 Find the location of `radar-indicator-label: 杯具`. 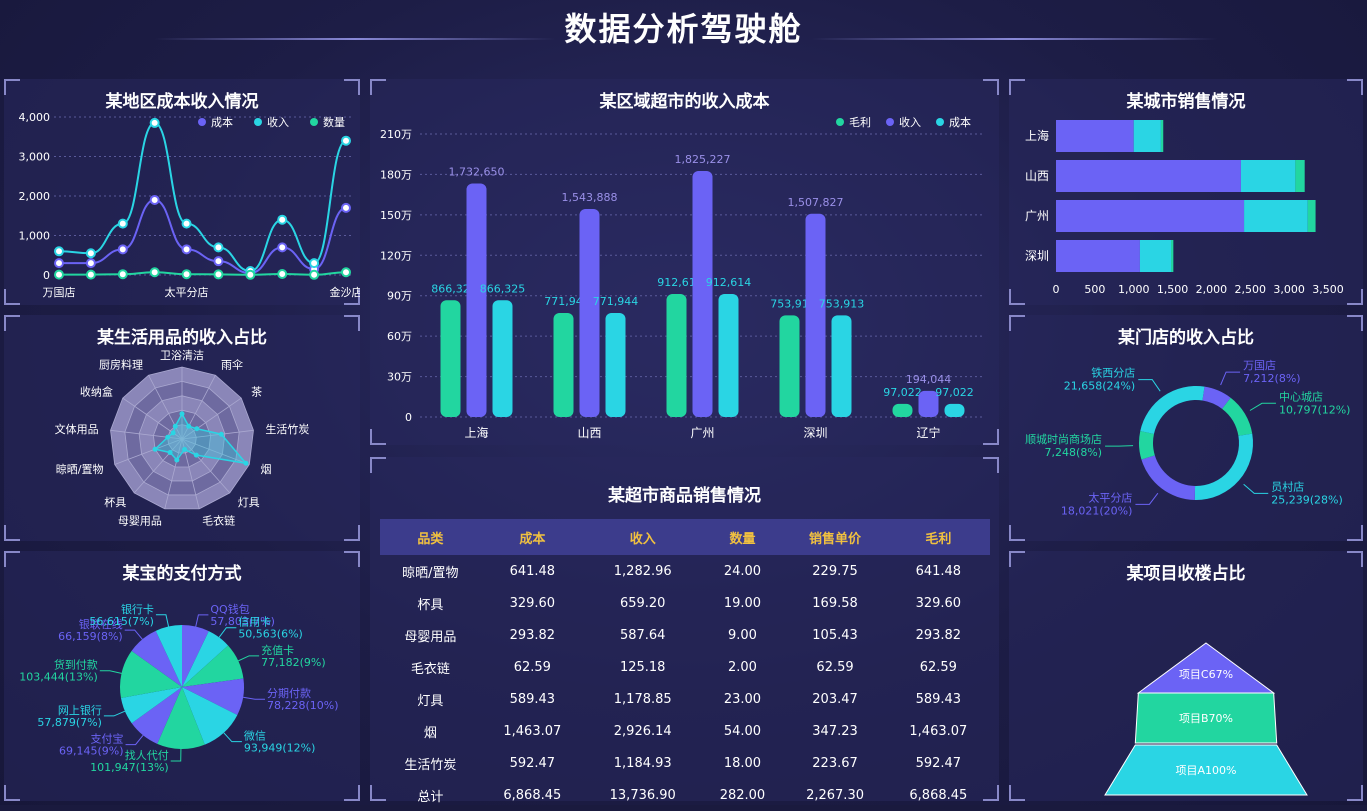

radar-indicator-label: 杯具 is located at coordinates (115, 502).